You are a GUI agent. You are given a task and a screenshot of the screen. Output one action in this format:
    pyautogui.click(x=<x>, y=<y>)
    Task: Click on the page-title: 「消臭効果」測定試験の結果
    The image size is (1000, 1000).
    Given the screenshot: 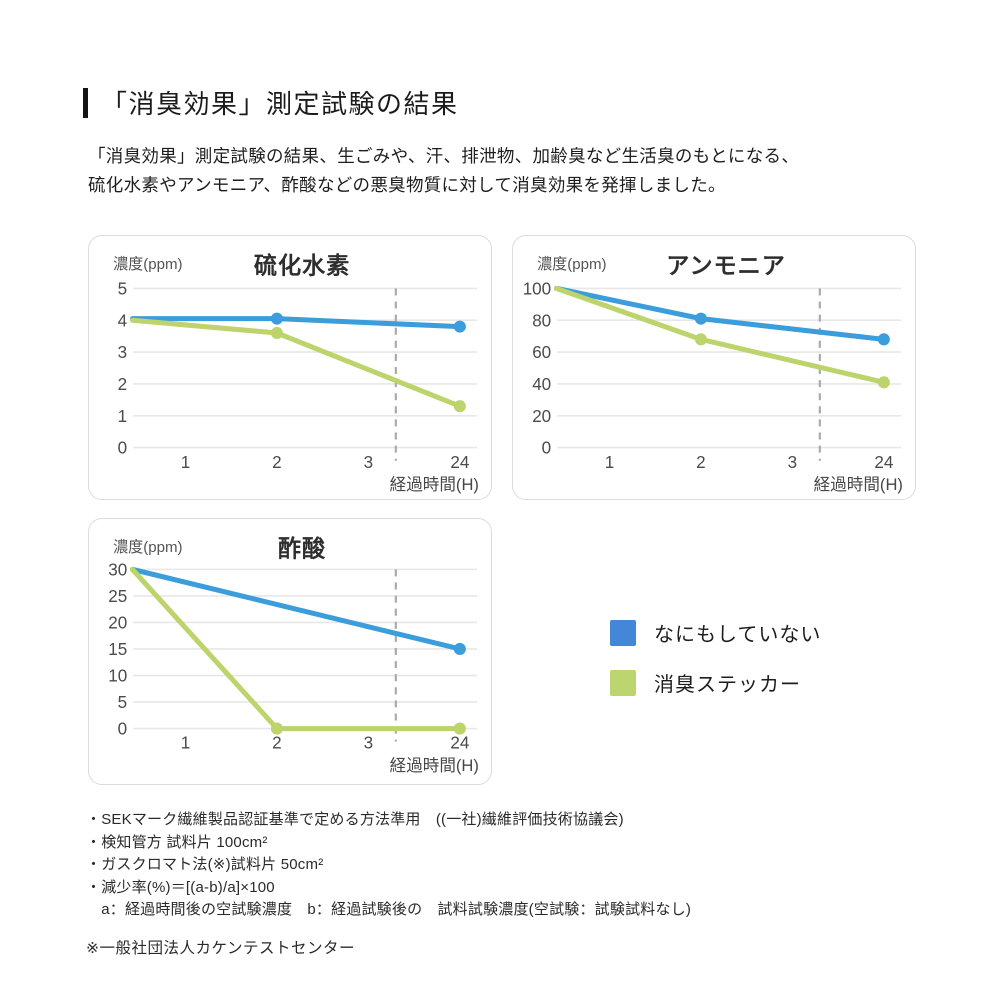 What is the action you would take?
    pyautogui.click(x=280, y=104)
    